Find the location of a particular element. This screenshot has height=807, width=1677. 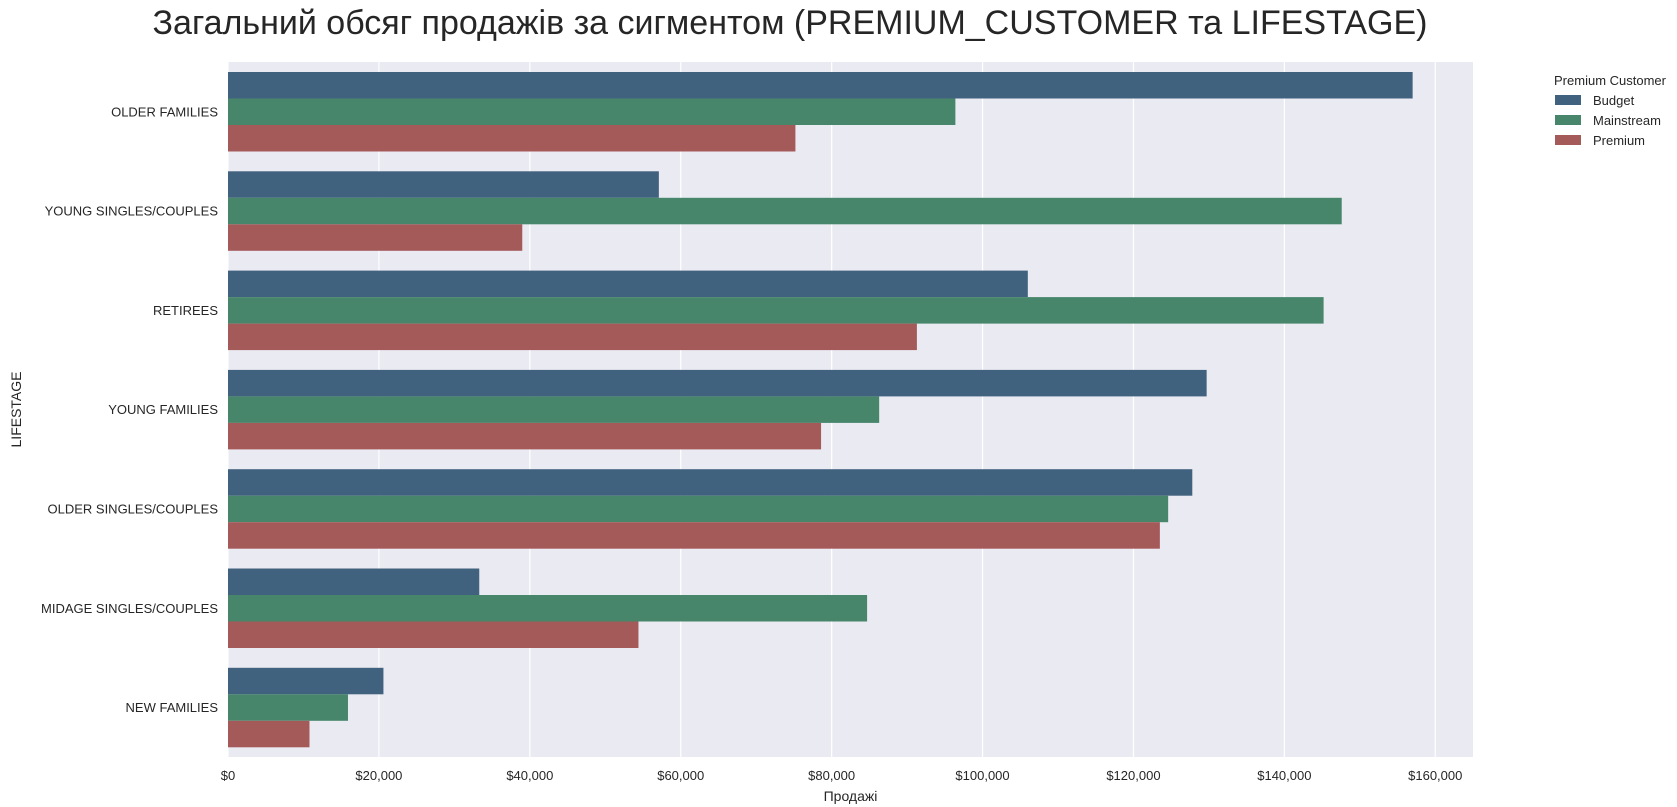

x-tick-label: $0 is located at coordinates (228, 775).